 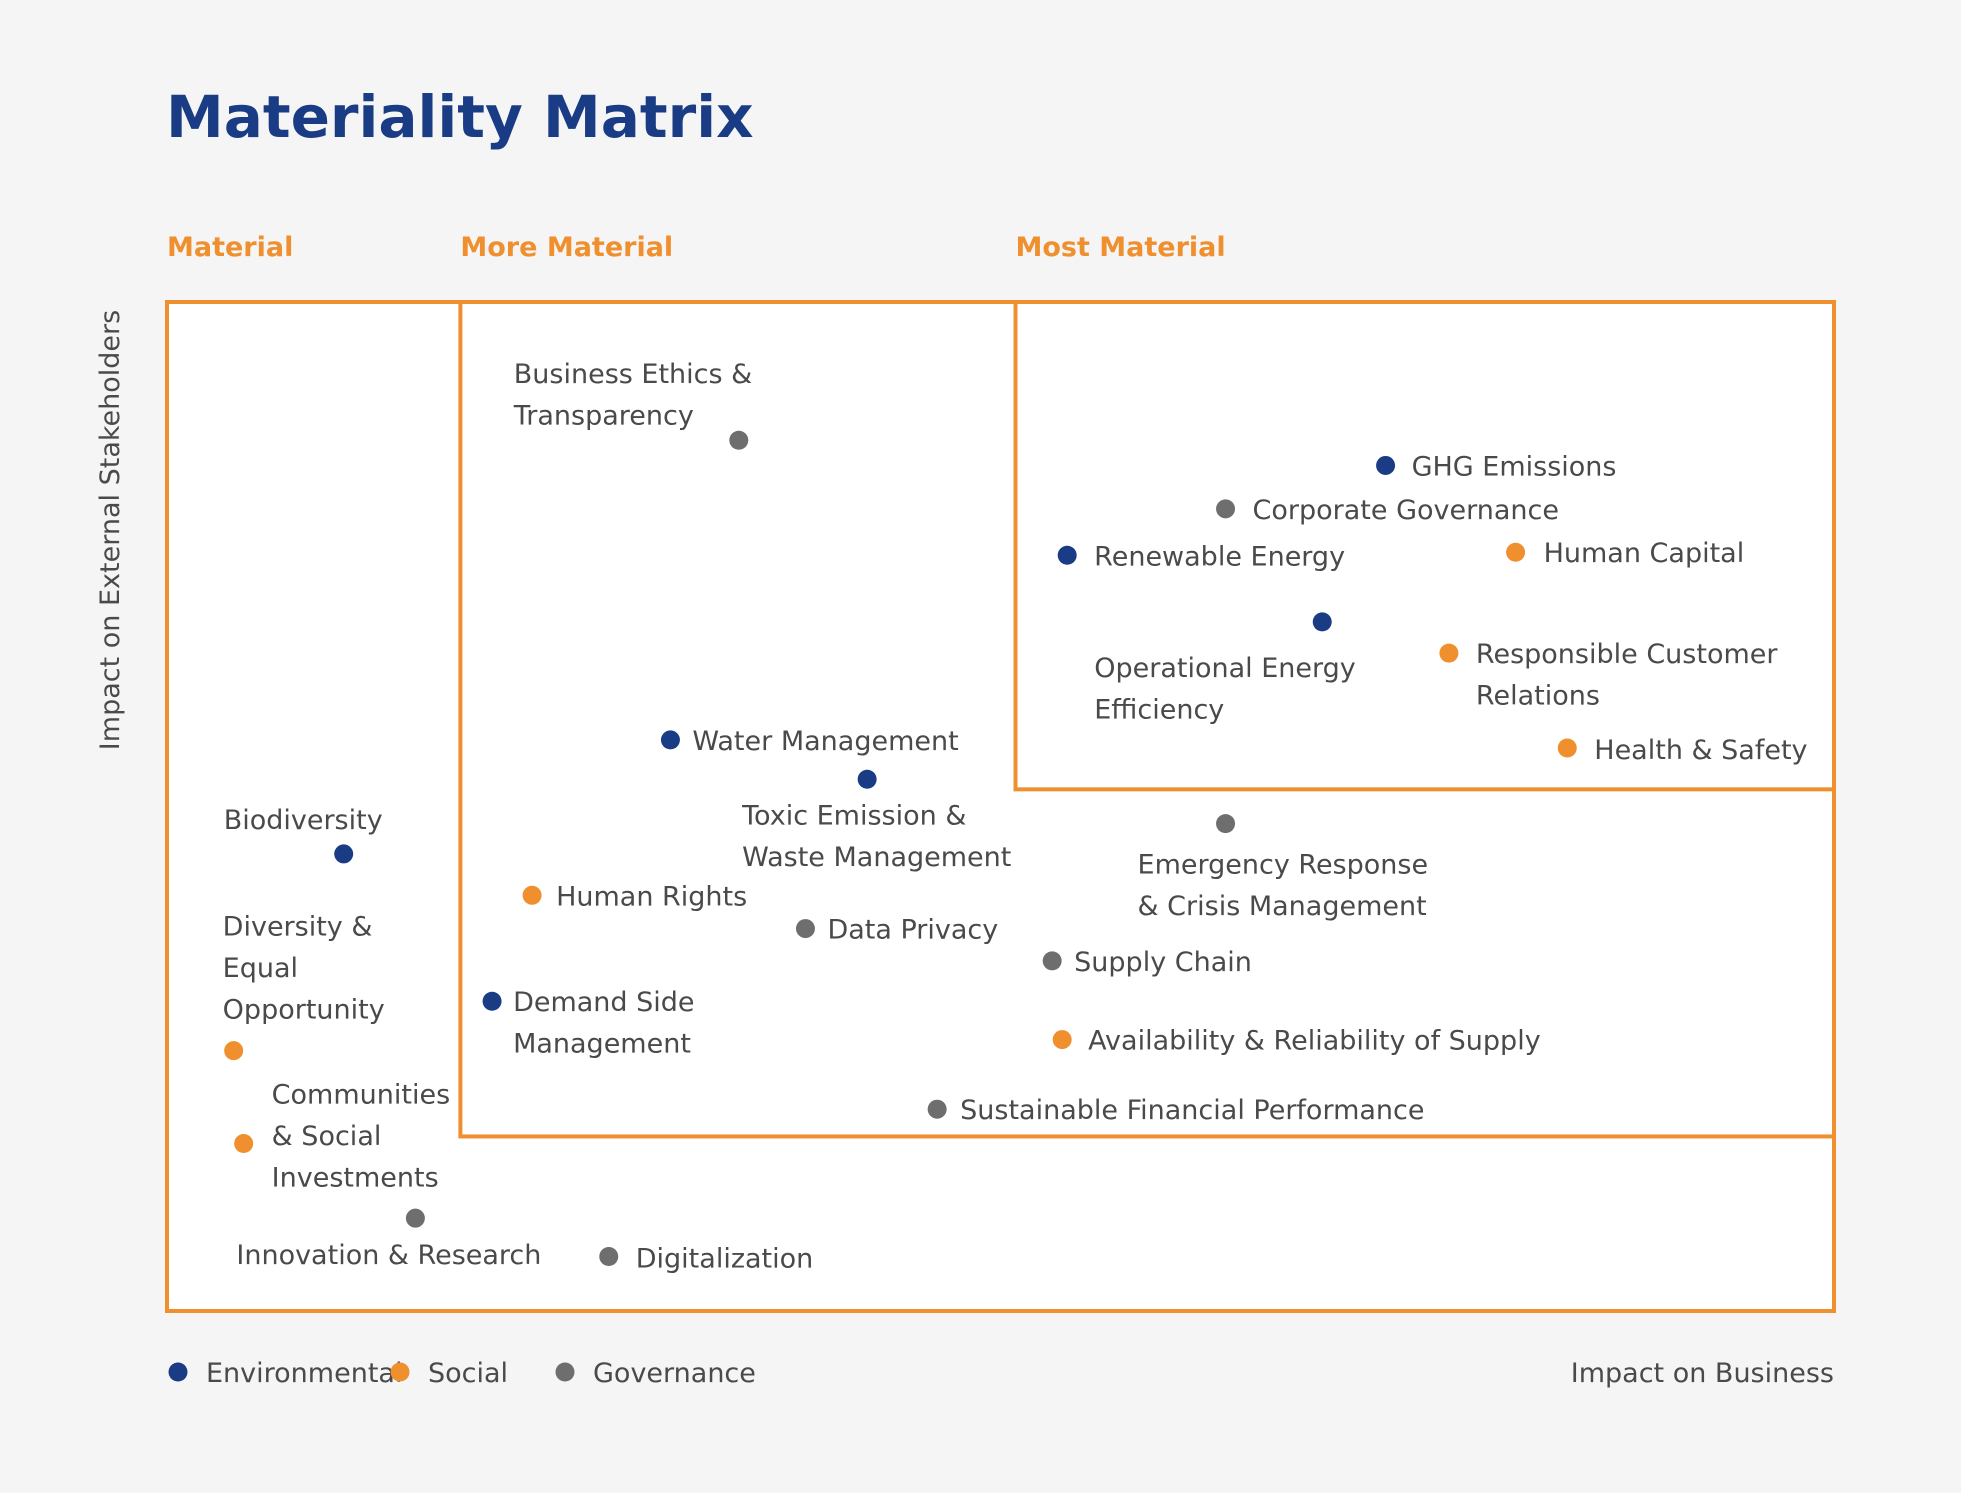 What do you see at coordinates (1514, 466) in the screenshot?
I see `point-label-ghg-emissions: GHG Emissions` at bounding box center [1514, 466].